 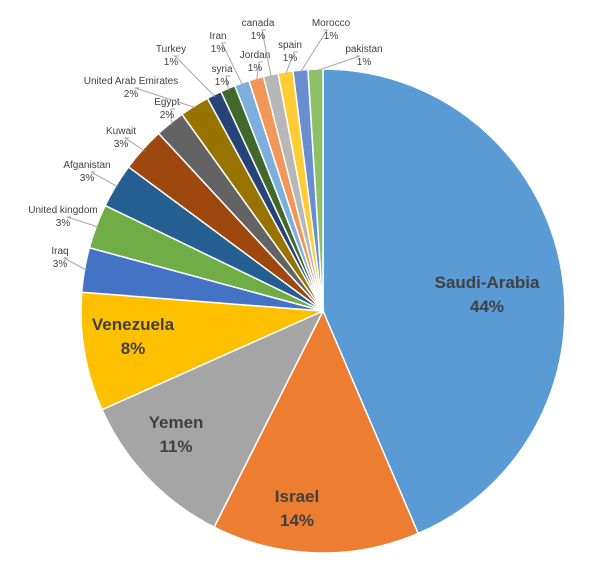 I want to click on slice-label-afganistan: Afganistan, so click(x=86, y=165).